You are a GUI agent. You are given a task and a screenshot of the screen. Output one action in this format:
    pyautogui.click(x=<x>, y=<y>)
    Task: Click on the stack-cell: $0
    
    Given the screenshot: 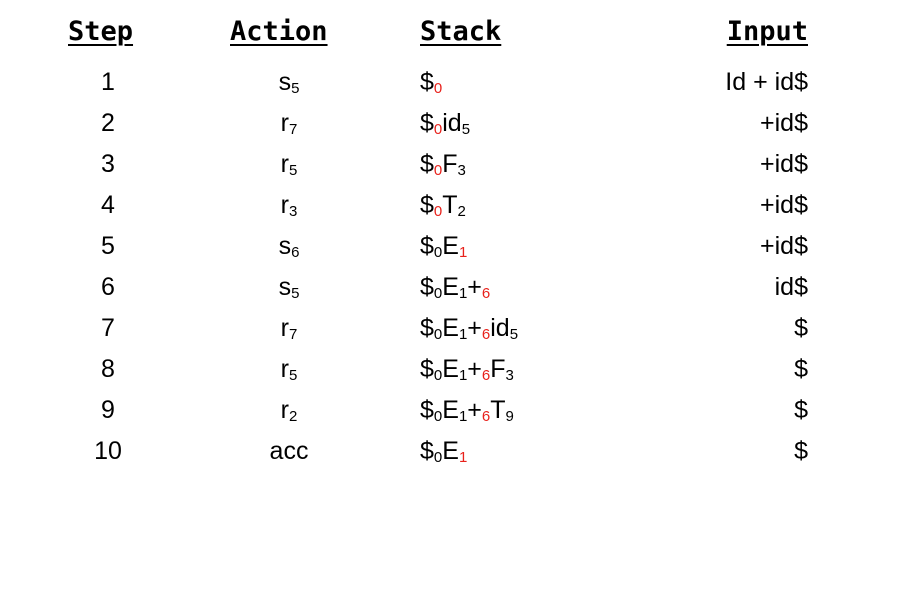 What is the action you would take?
    pyautogui.click(x=431, y=82)
    